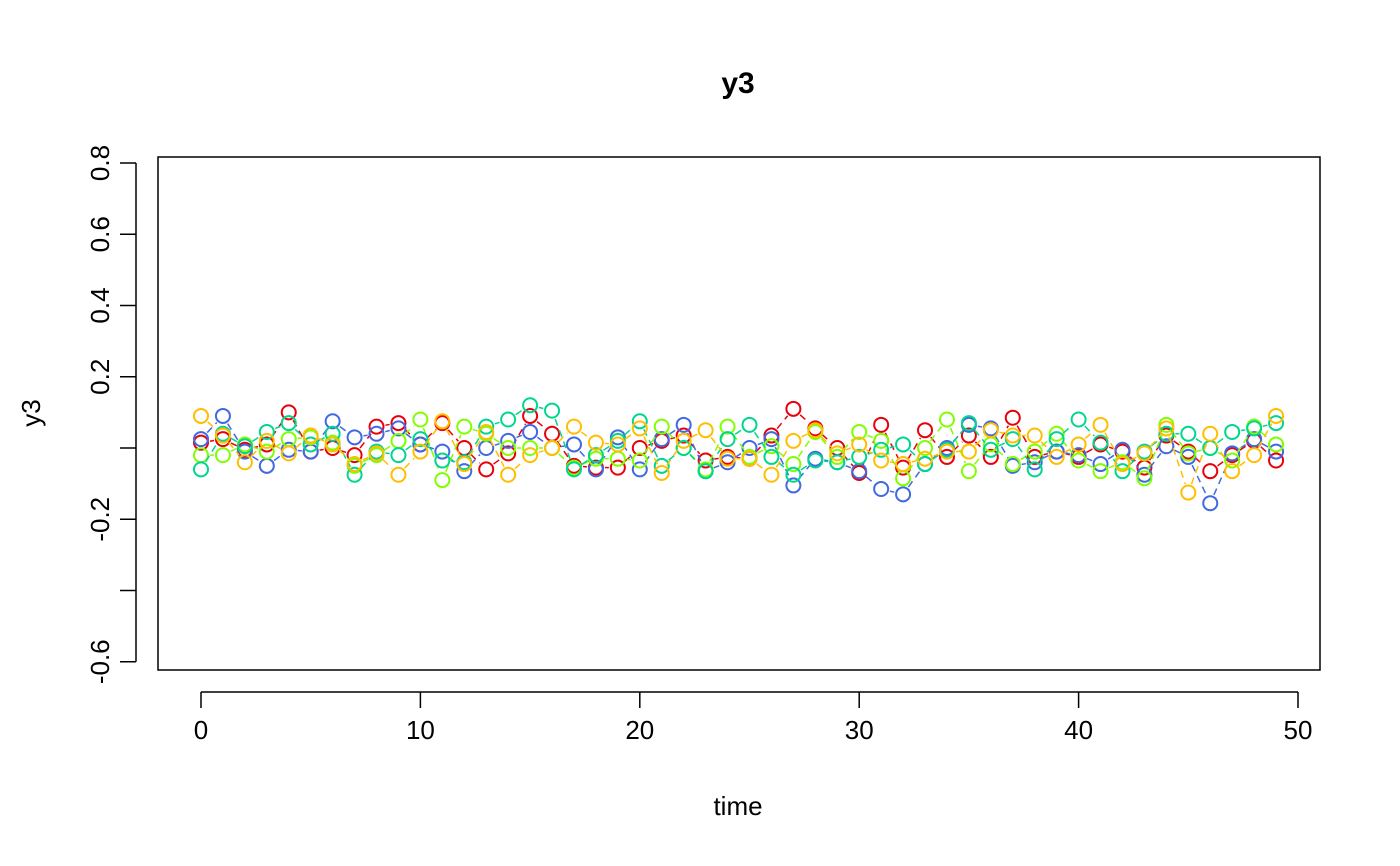  What do you see at coordinates (100, 305) in the screenshot?
I see `y-tick-label: 0.4` at bounding box center [100, 305].